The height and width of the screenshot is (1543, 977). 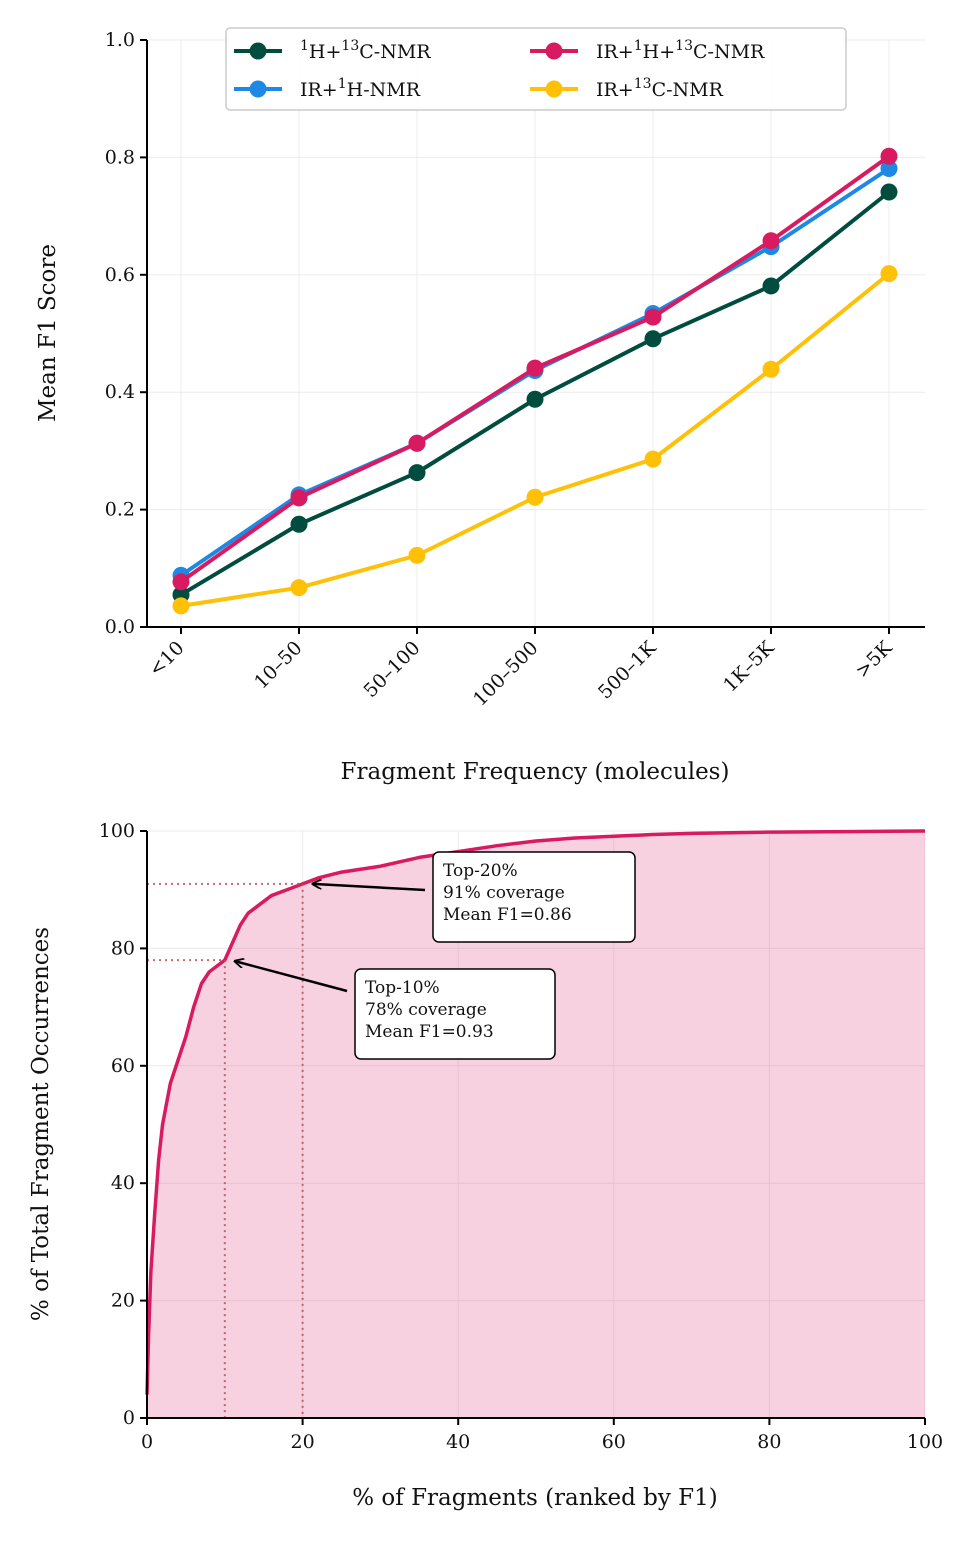 I want to click on legend-item: 1H+13C-NMR, so click(x=332, y=50).